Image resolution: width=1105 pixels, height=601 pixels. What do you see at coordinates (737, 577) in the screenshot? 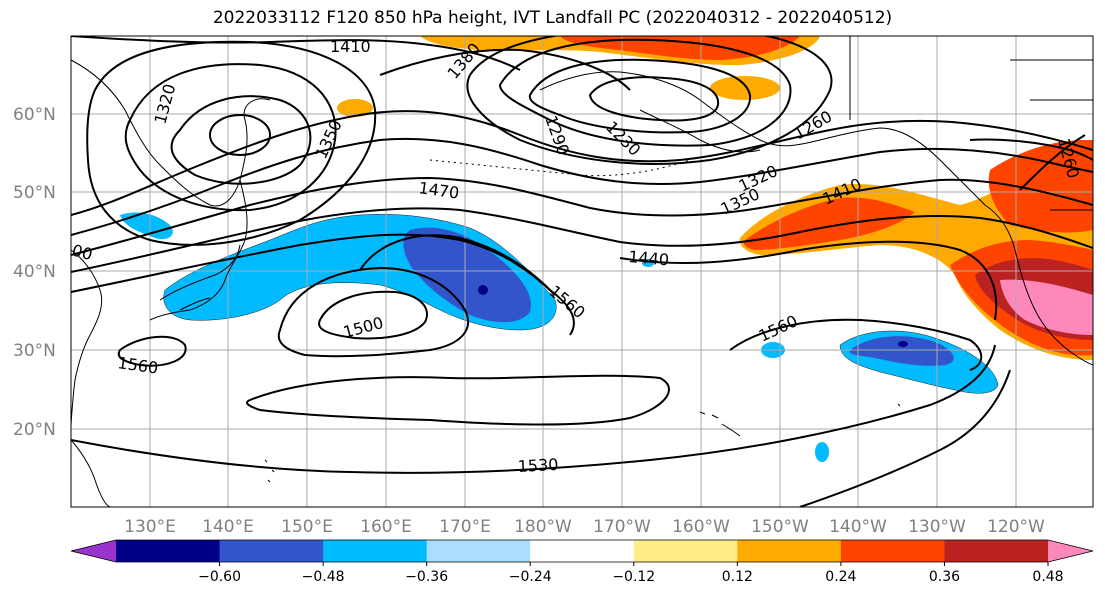
I see `colorbar-tick-label: 0.12` at bounding box center [737, 577].